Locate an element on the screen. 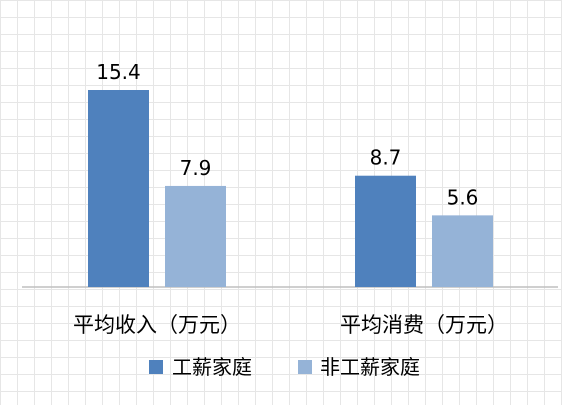  data-label: 8.7 is located at coordinates (386, 158).